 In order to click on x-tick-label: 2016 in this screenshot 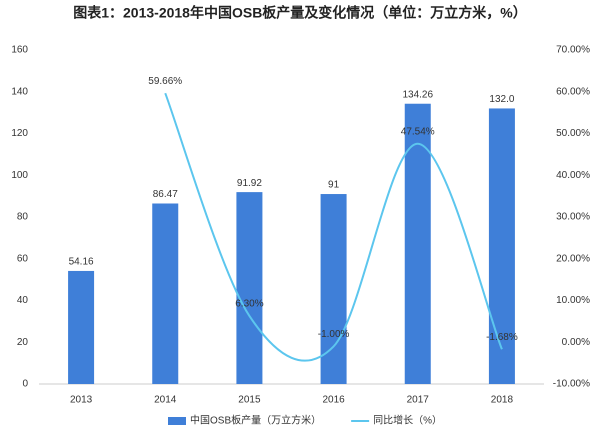, I will do `click(333, 400)`.